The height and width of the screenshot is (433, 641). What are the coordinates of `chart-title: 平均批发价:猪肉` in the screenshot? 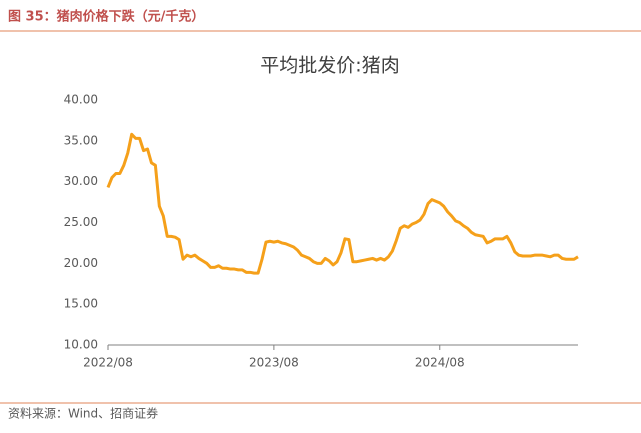 It's located at (329, 66).